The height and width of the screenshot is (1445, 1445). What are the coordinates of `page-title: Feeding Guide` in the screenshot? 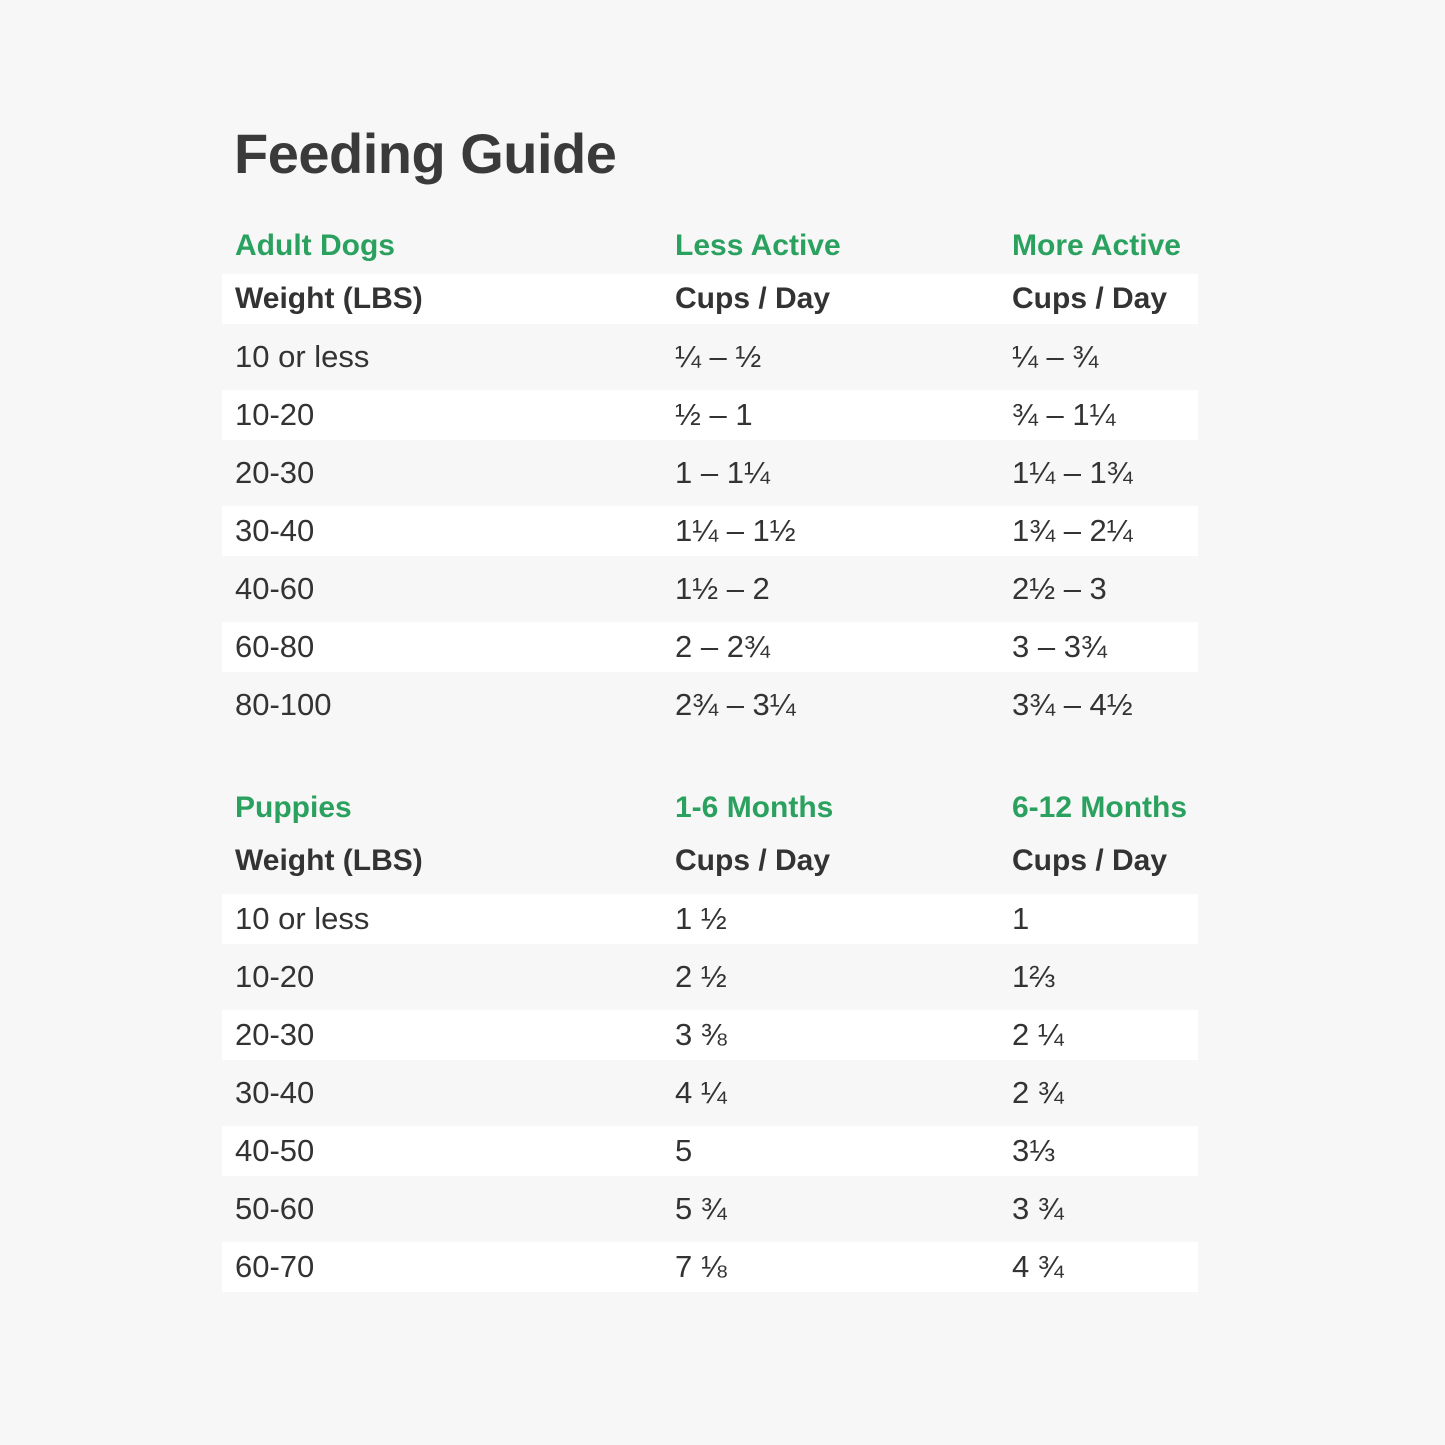 It's located at (425, 153).